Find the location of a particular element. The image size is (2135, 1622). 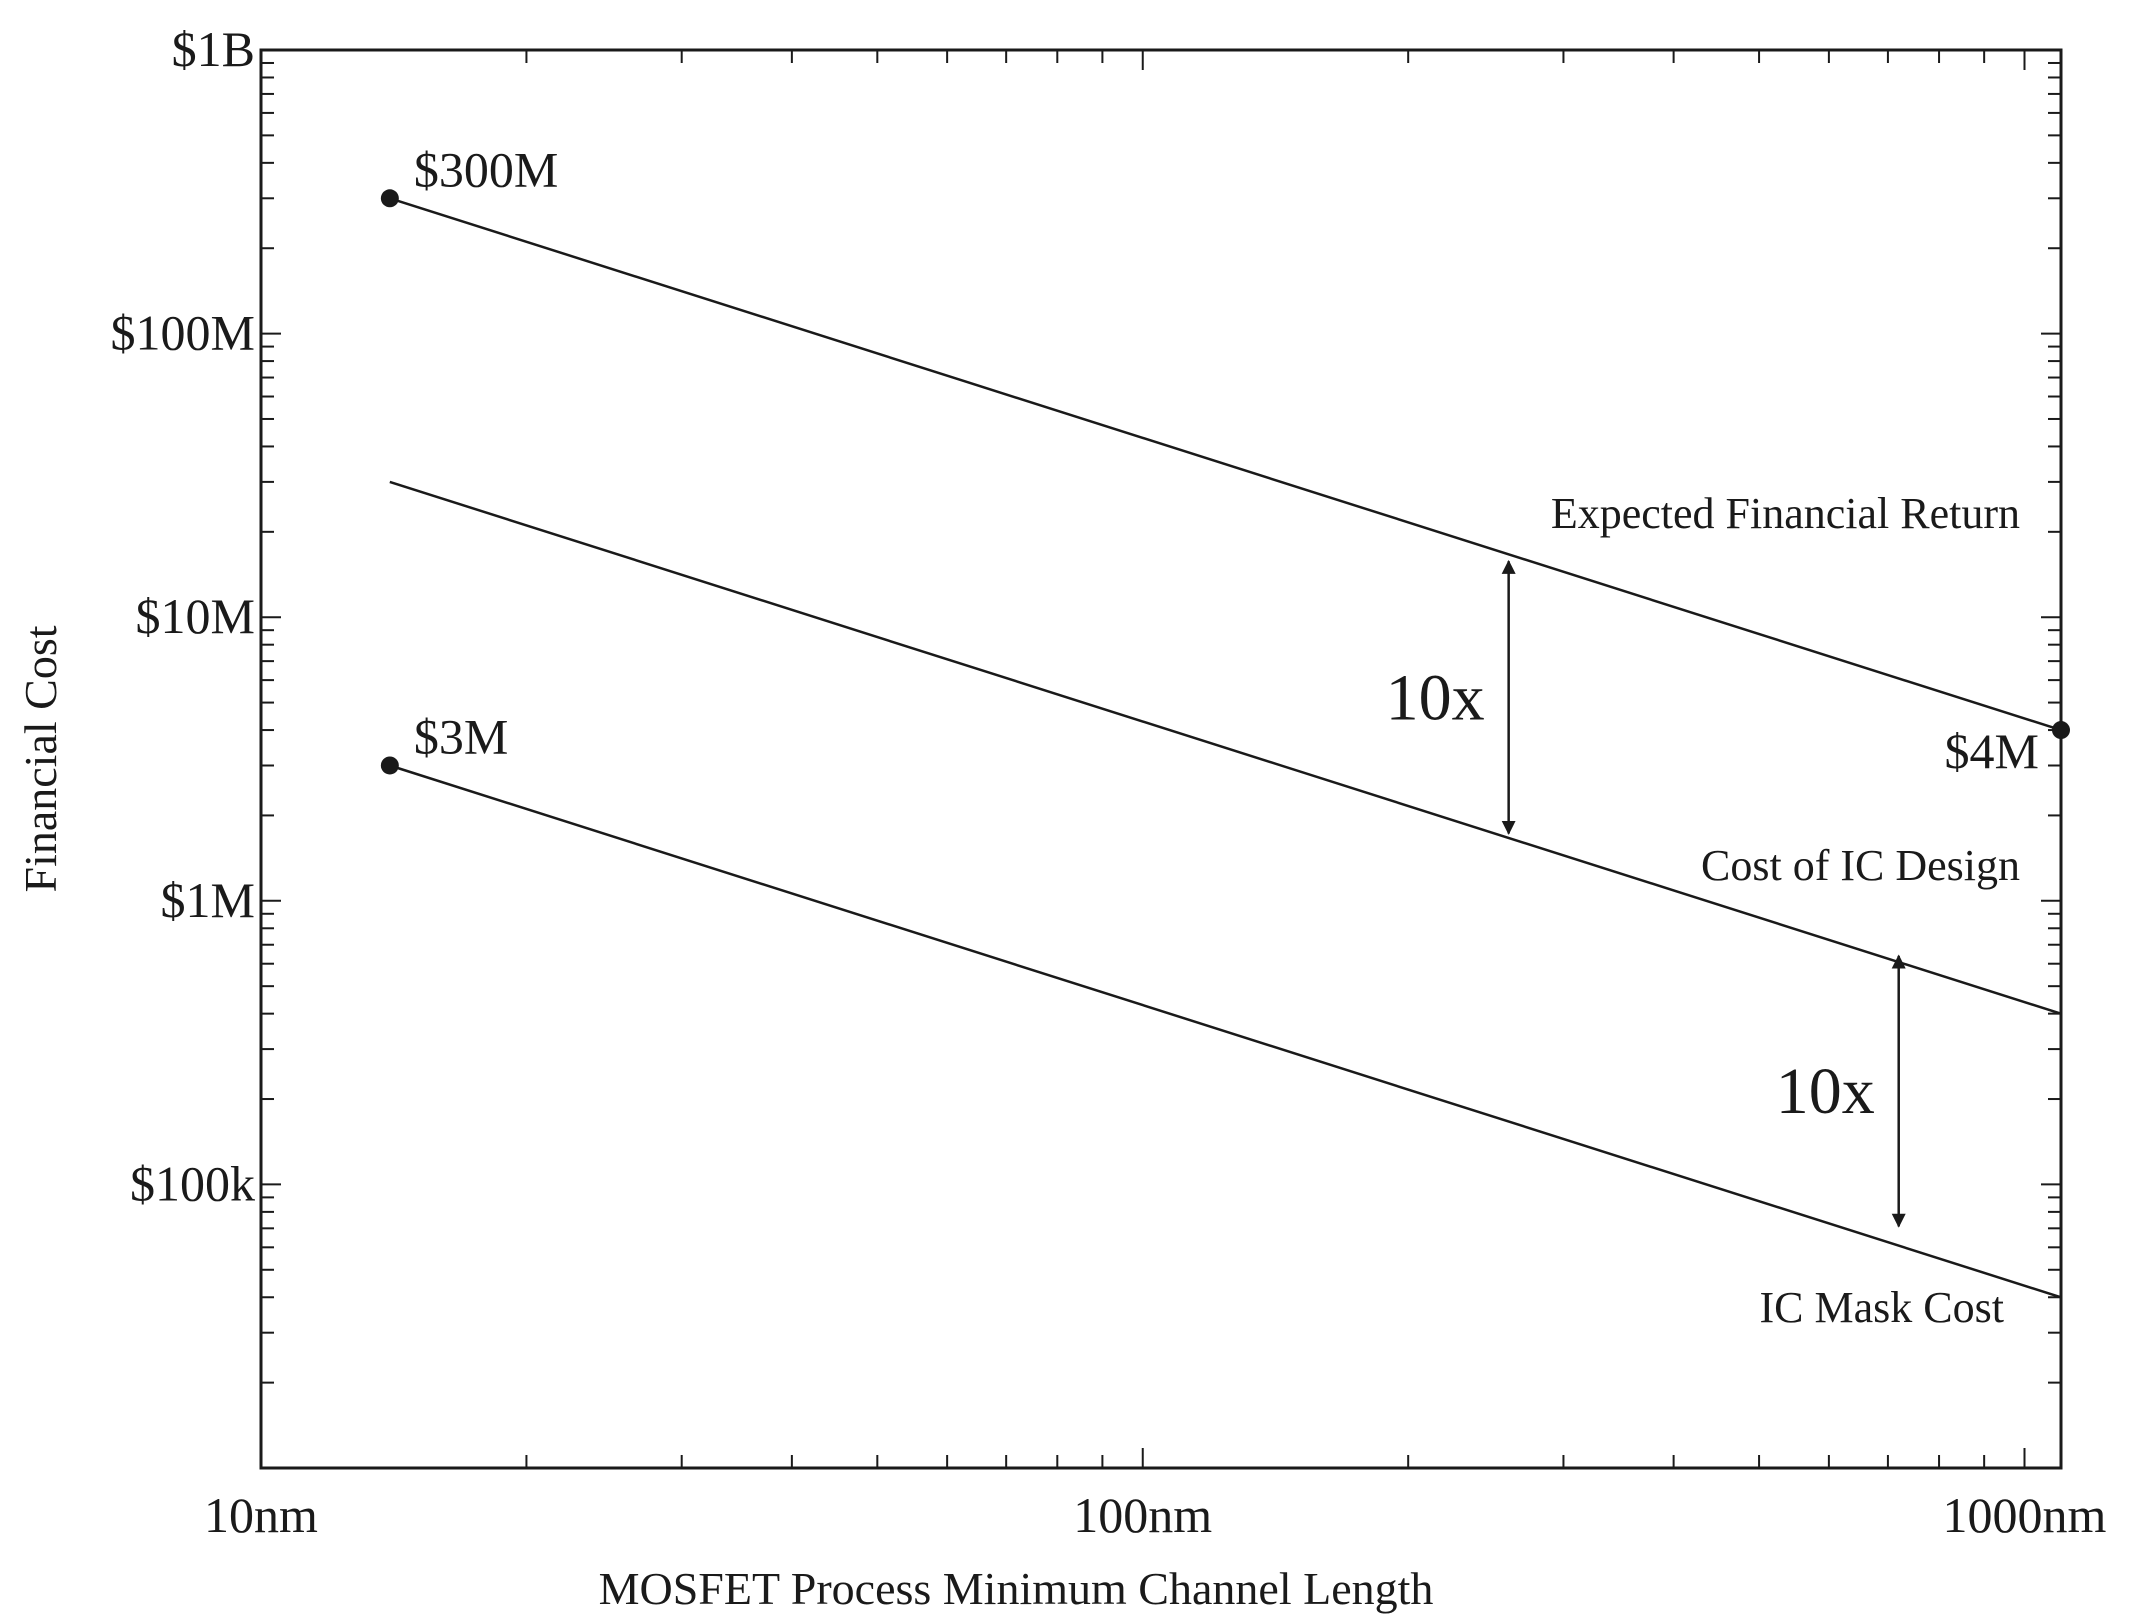

y-tick-label: $10M is located at coordinates (195, 616).